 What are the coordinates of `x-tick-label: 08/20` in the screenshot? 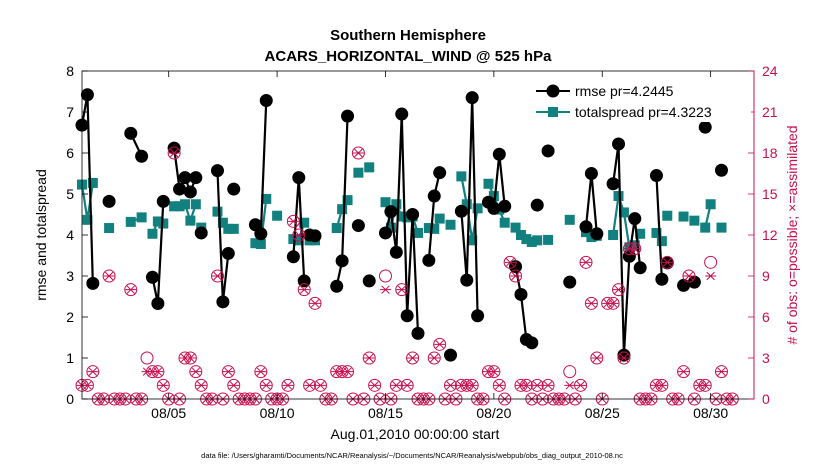 It's located at (493, 413).